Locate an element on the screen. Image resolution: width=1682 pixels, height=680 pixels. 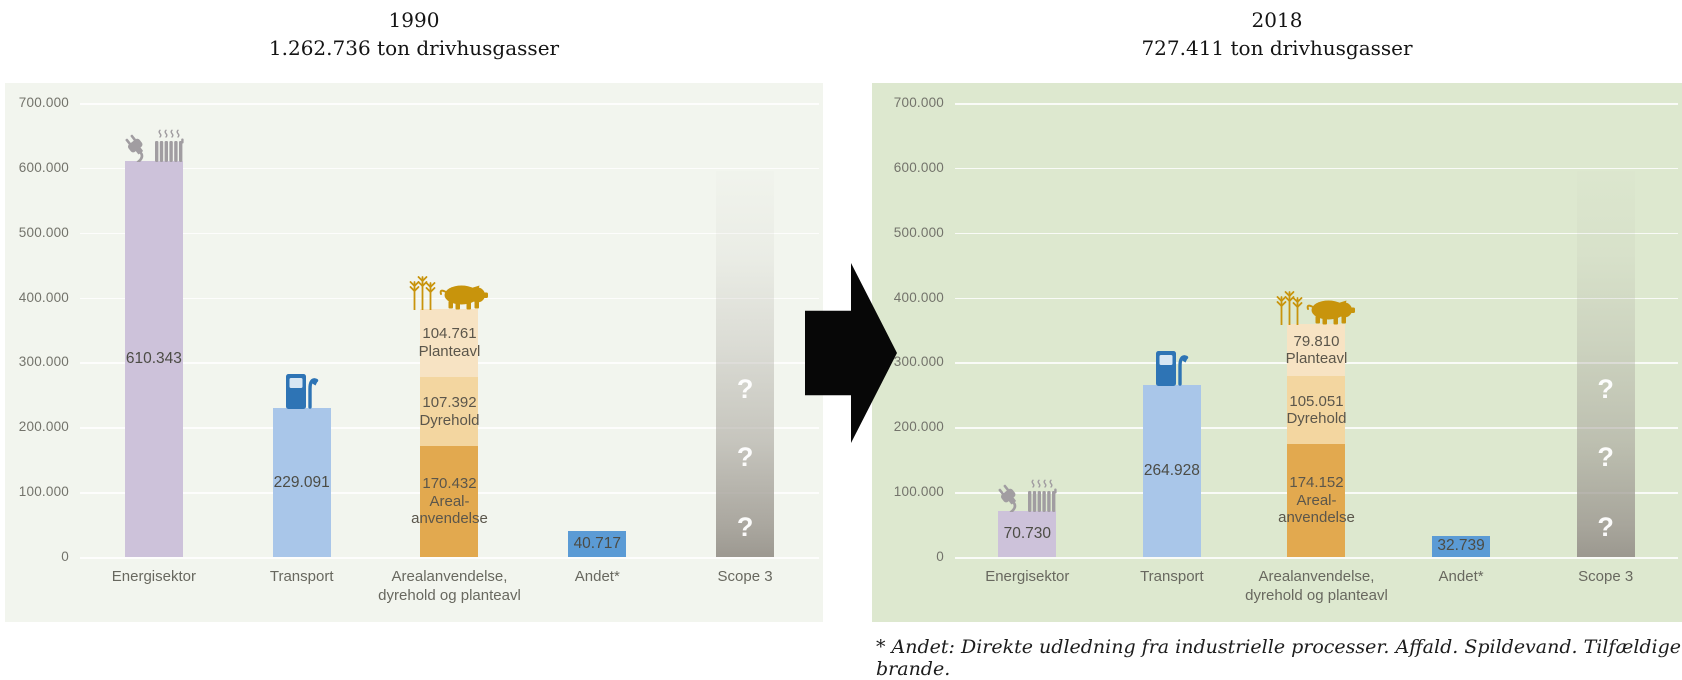
bar: 40.717 is located at coordinates (597, 543).